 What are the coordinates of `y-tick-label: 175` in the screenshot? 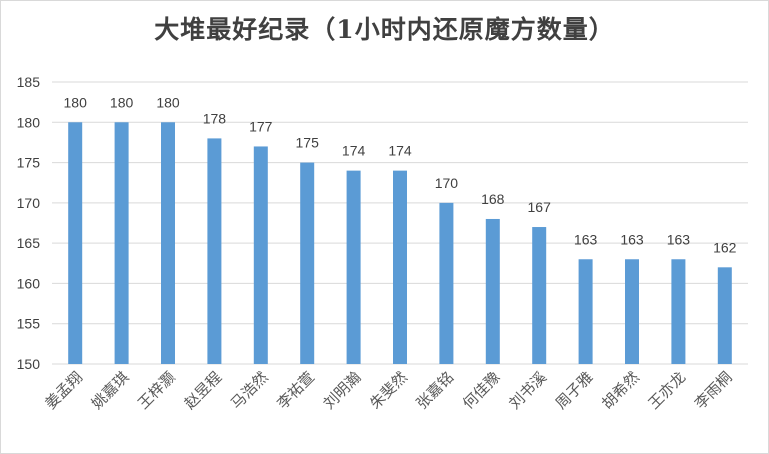 It's located at (29, 163).